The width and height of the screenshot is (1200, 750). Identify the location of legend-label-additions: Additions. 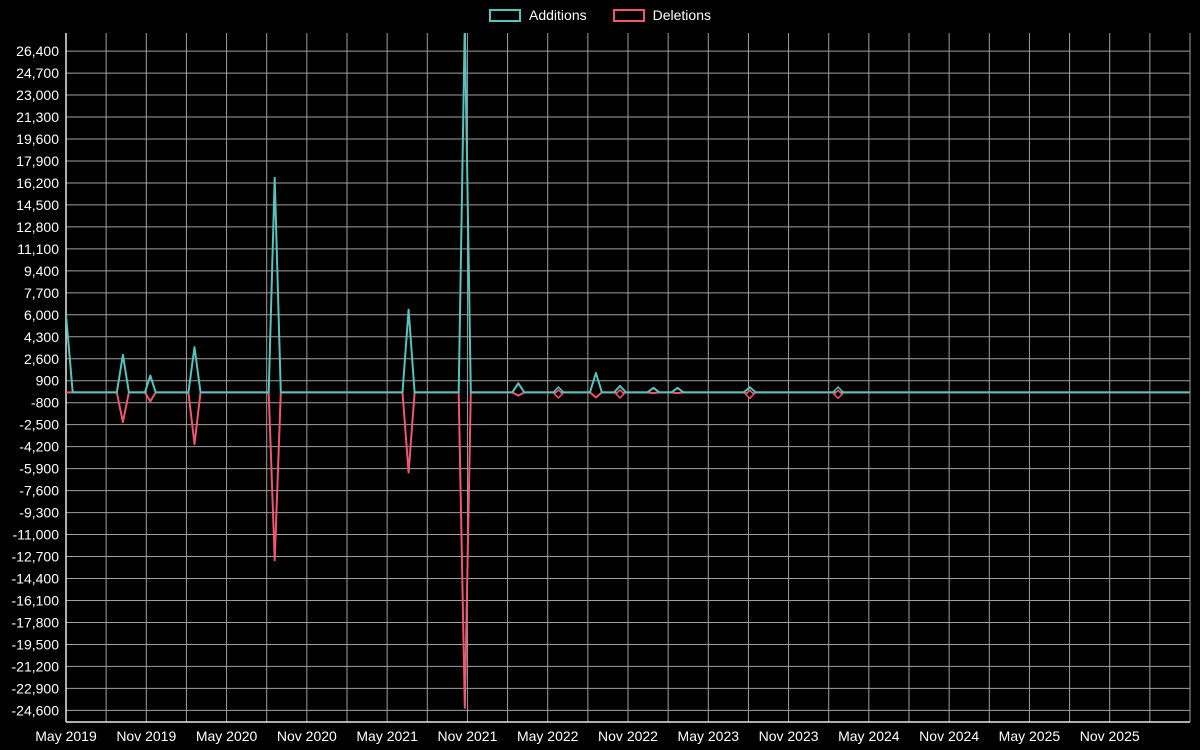
(558, 15).